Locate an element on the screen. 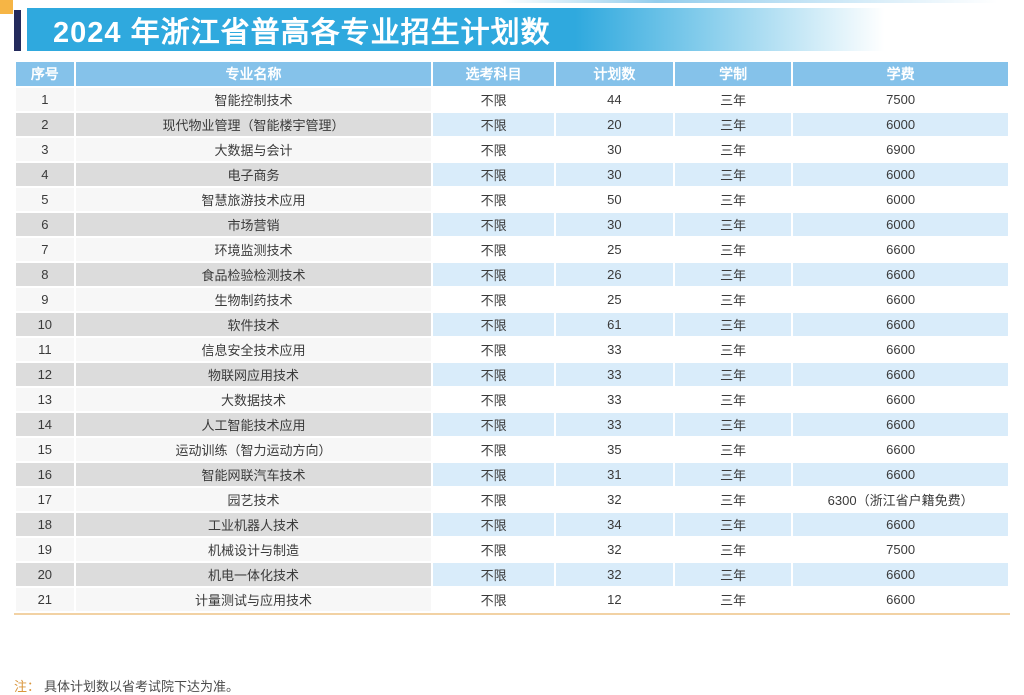 Image resolution: width=1024 pixels, height=695 pixels. column-header: 选考科目 is located at coordinates (493, 74).